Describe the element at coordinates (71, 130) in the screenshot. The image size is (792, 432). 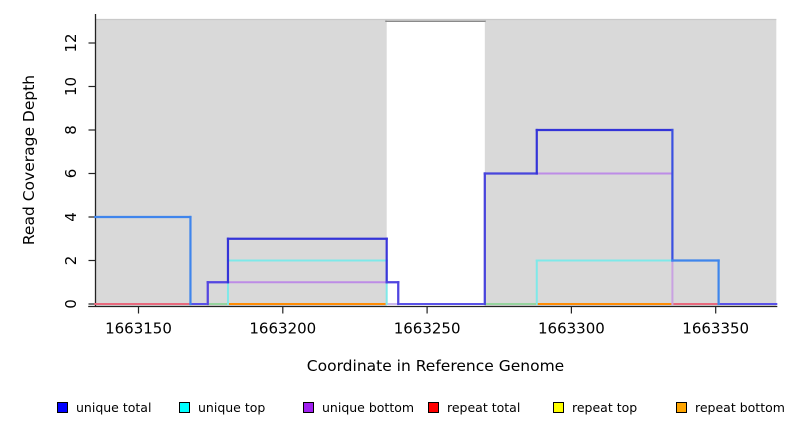
I see `y-tick-label: 8` at that location.